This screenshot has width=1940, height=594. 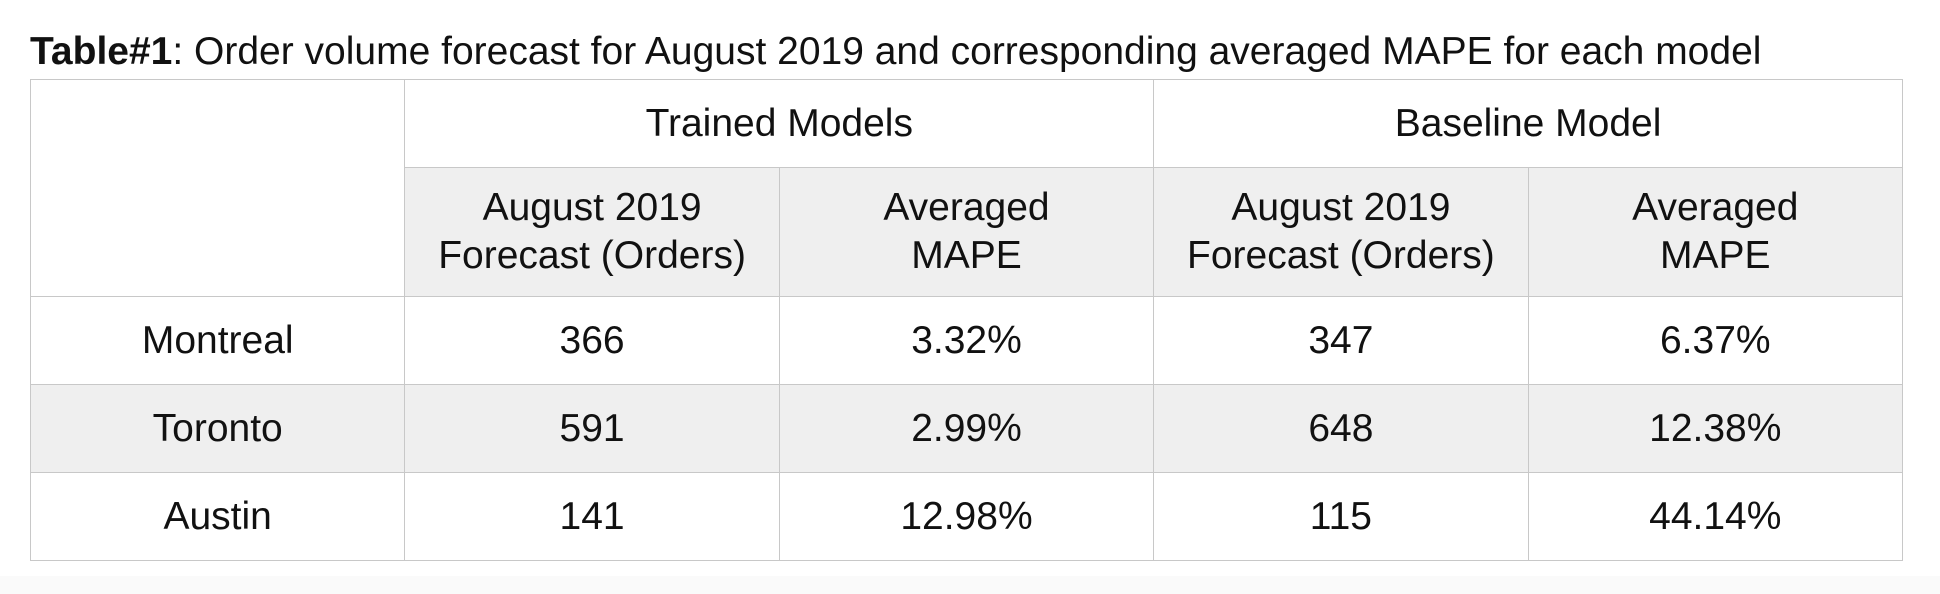 I want to click on subheader-trained-mape: Averaged MAPE, so click(x=966, y=232).